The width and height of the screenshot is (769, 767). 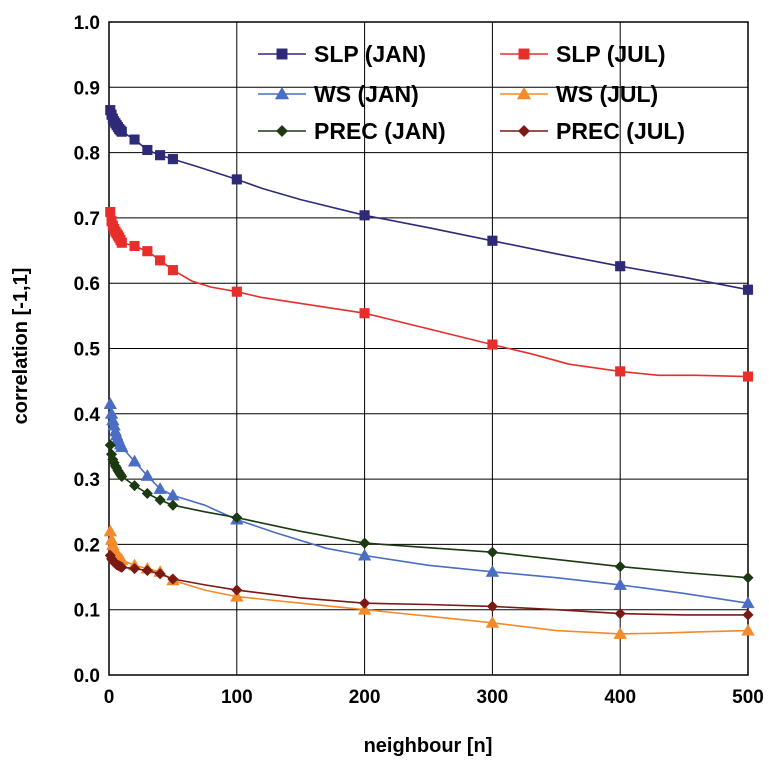 What do you see at coordinates (620, 131) in the screenshot?
I see `legend-label: PREC (JUL)` at bounding box center [620, 131].